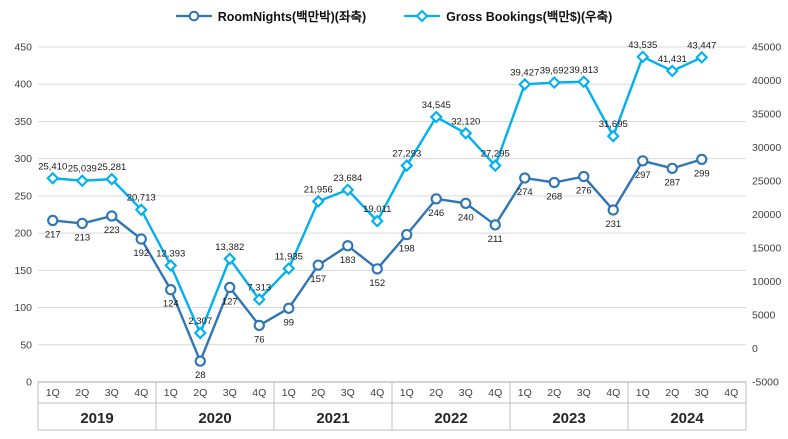 This screenshot has width=788, height=439. I want to click on gross-bookings-data-label: 20,713, so click(141, 198).